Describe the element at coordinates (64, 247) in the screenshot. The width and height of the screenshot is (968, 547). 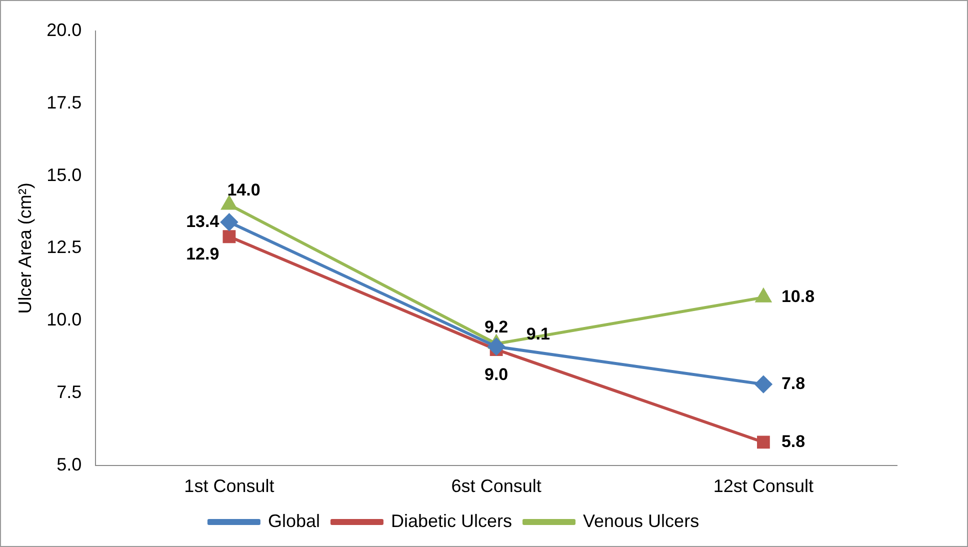
I see `y-tick-label: 12.5` at that location.